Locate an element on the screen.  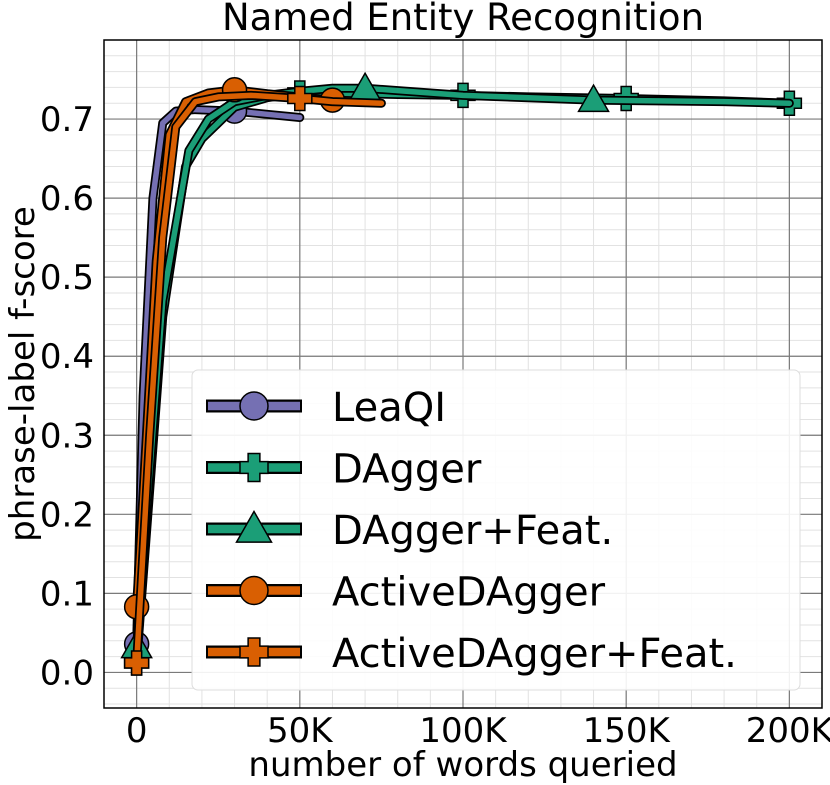
x-axis-ticks: 0 50K 100K 150K 200K is located at coordinates (478, 731).